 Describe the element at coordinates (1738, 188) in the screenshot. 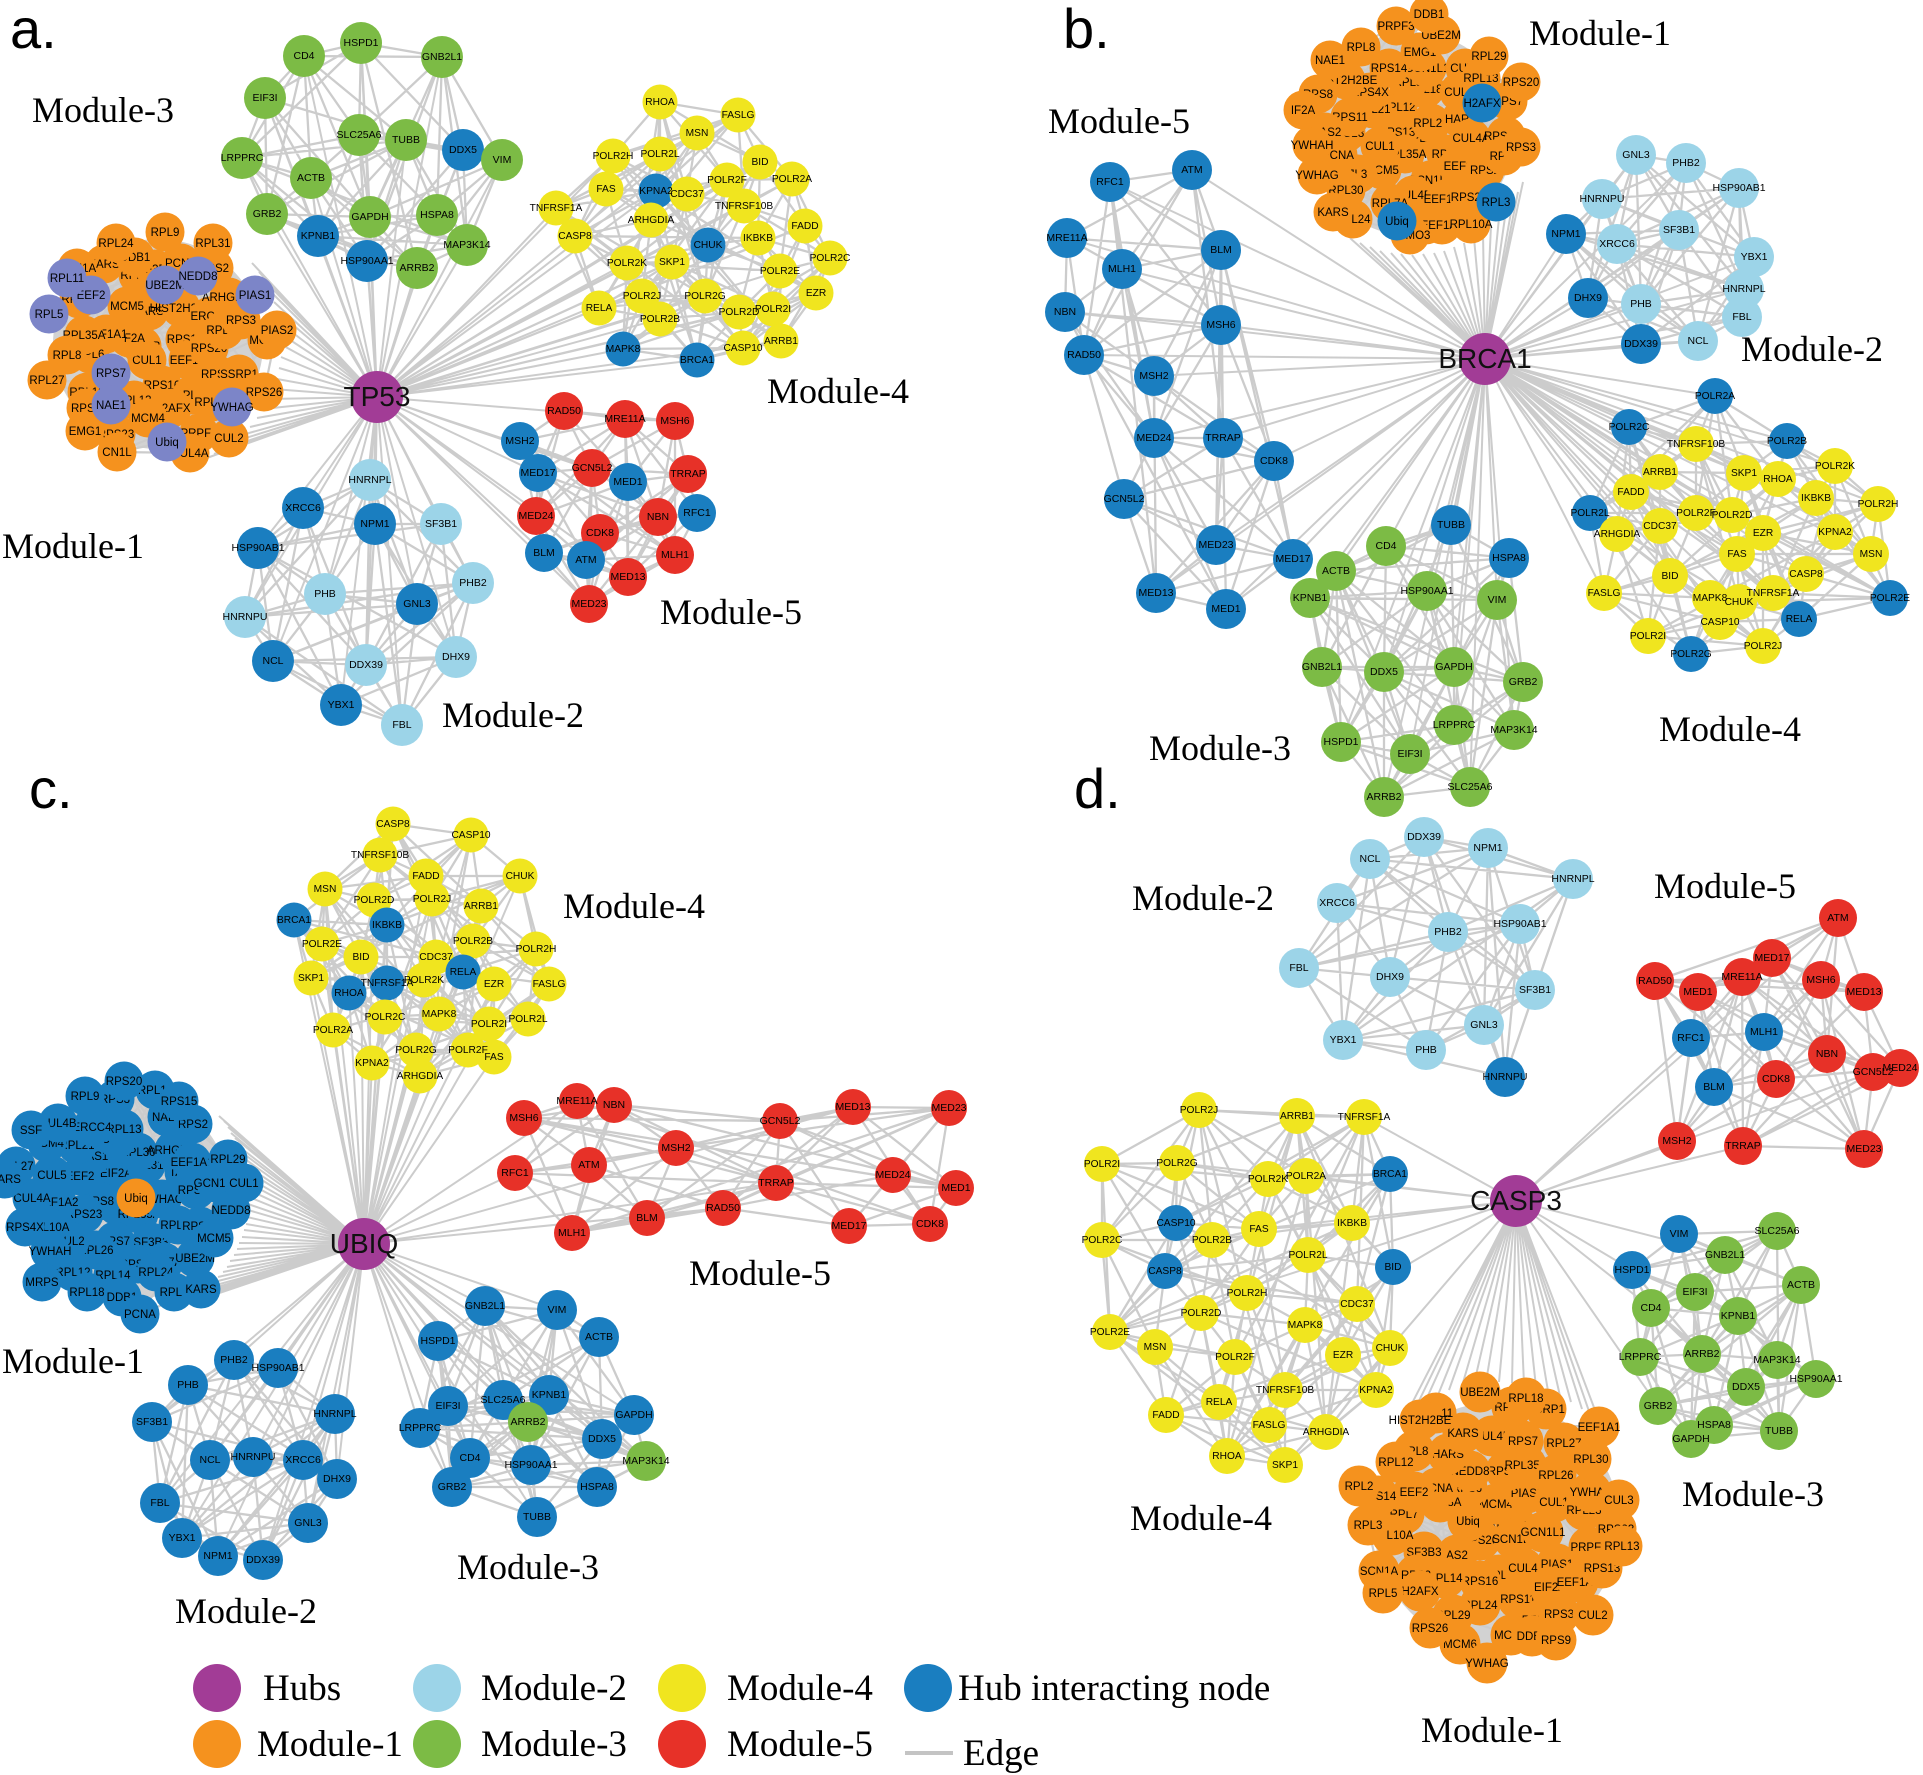

I see `svg-text: HSP90AB1` at that location.